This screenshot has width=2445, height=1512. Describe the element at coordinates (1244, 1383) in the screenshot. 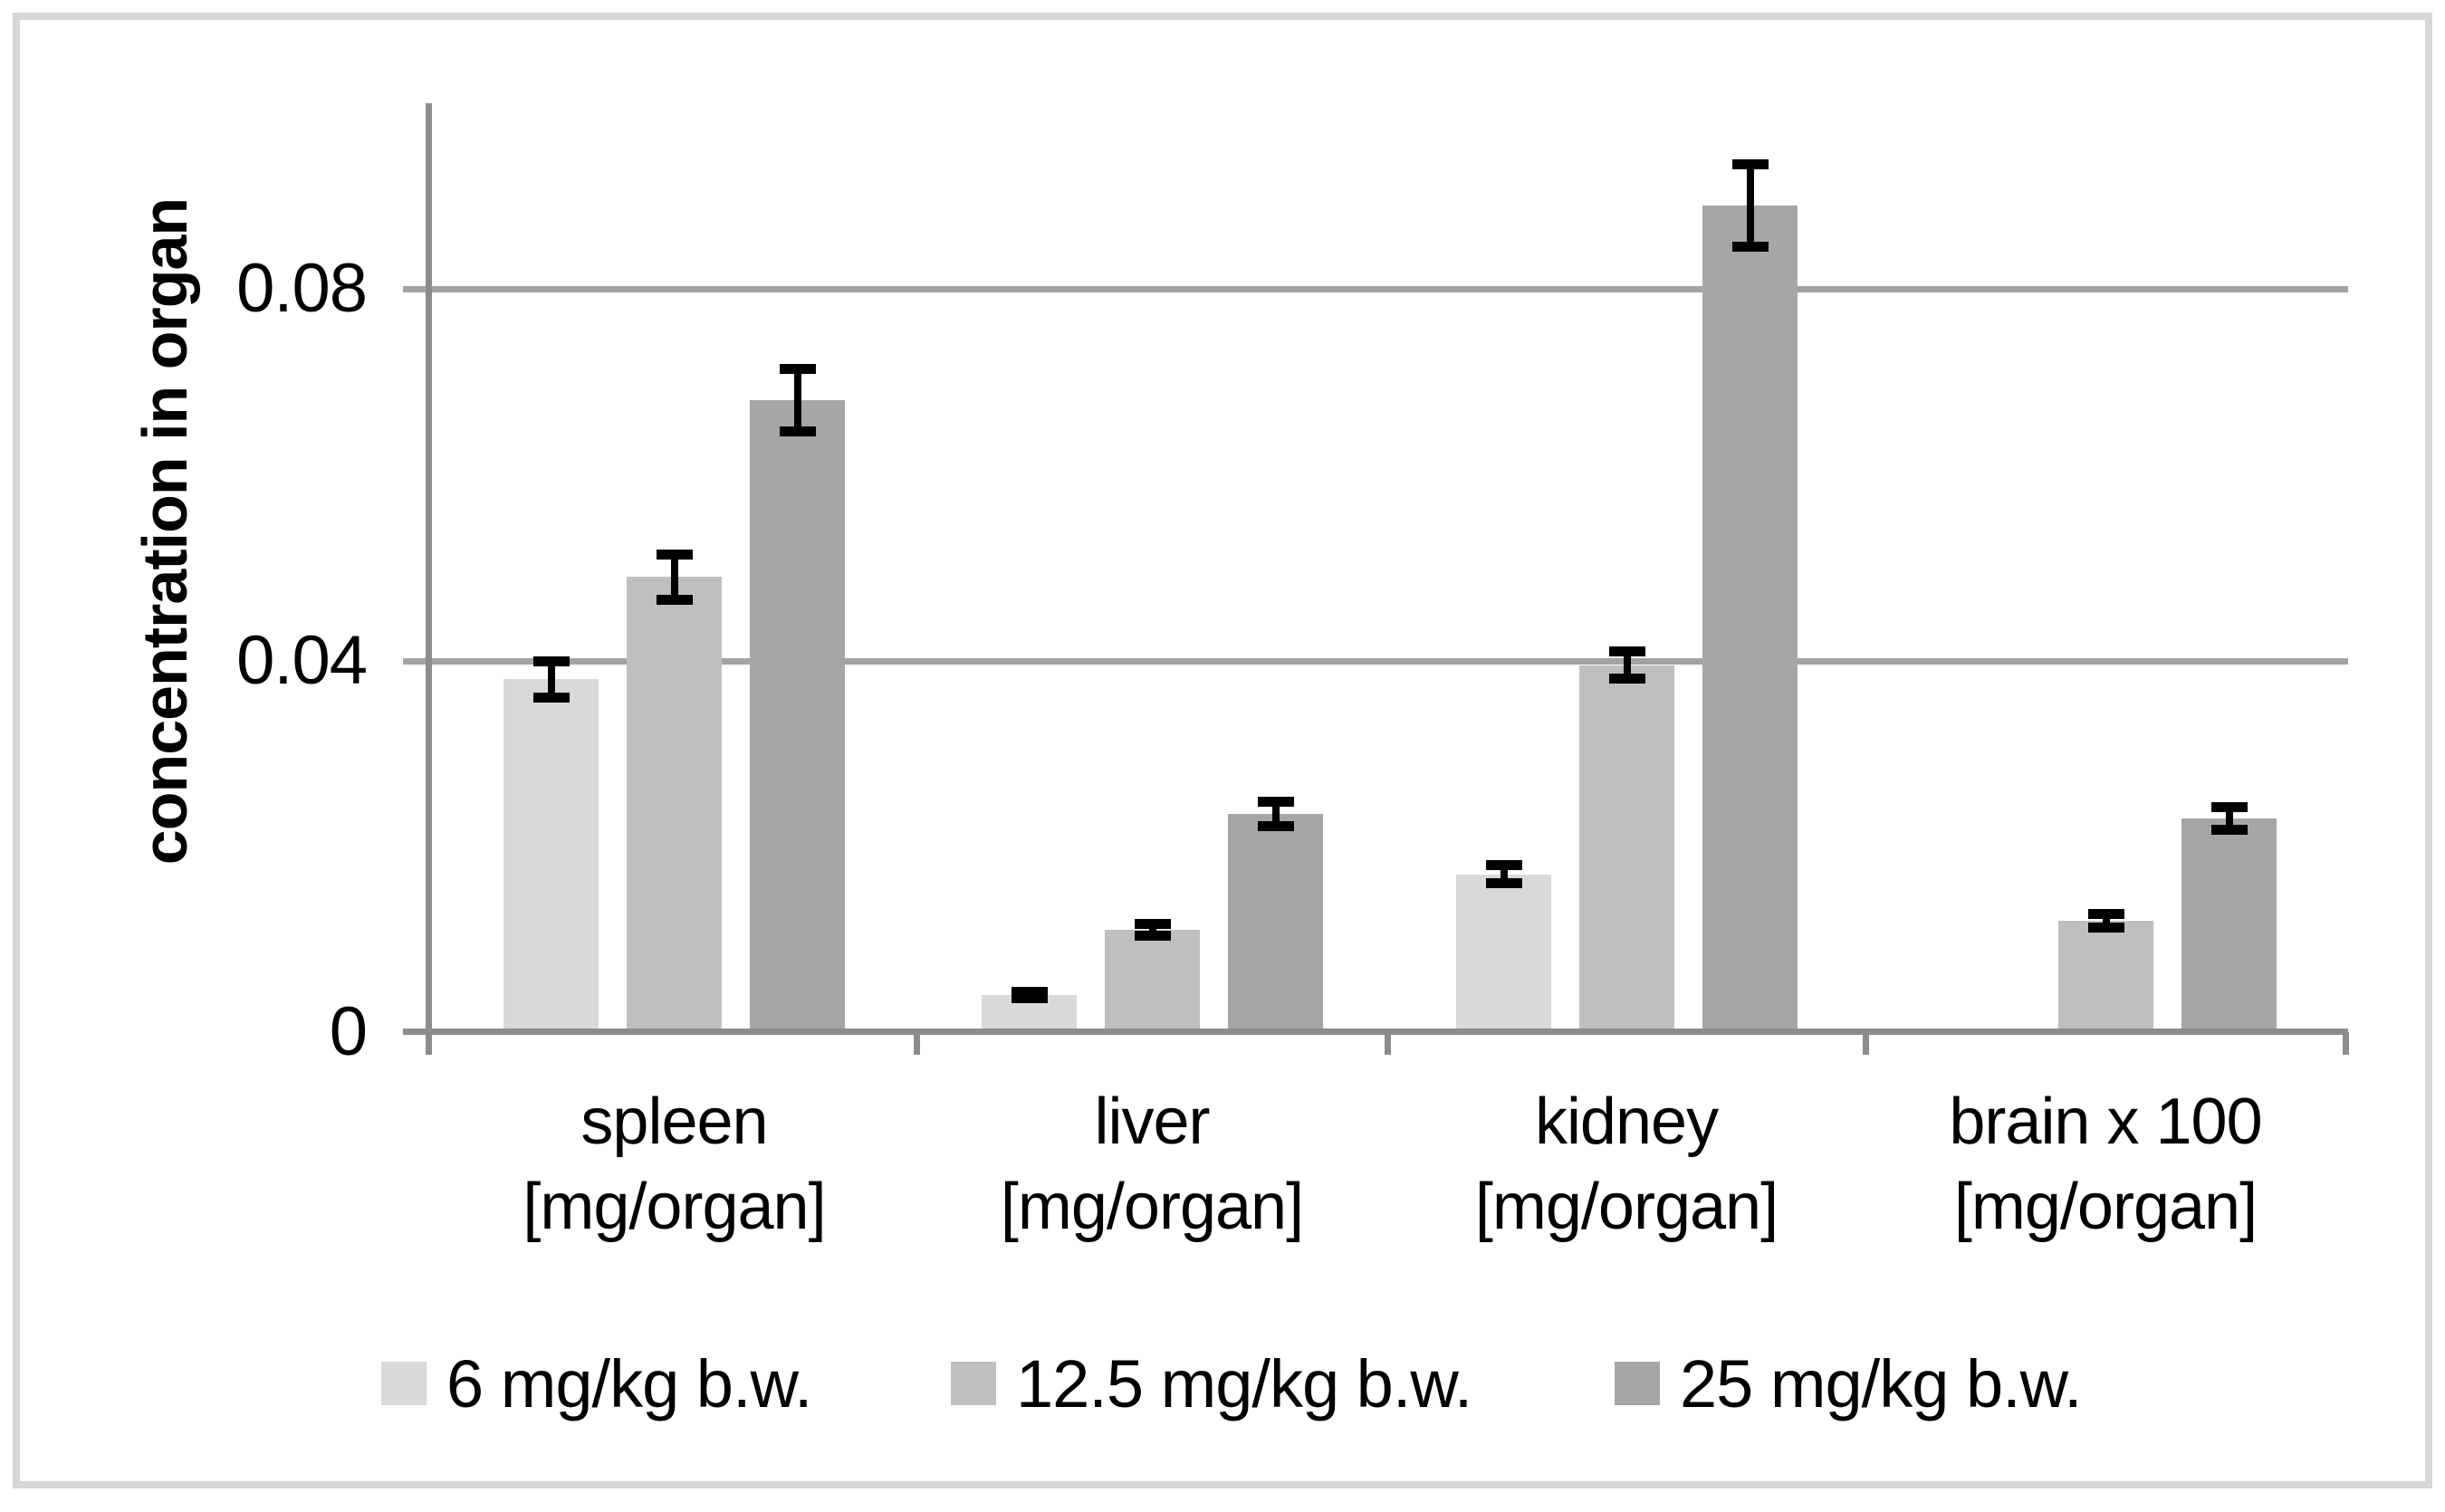

I see `legend-label: 12.5 mg/kg b.w.` at that location.